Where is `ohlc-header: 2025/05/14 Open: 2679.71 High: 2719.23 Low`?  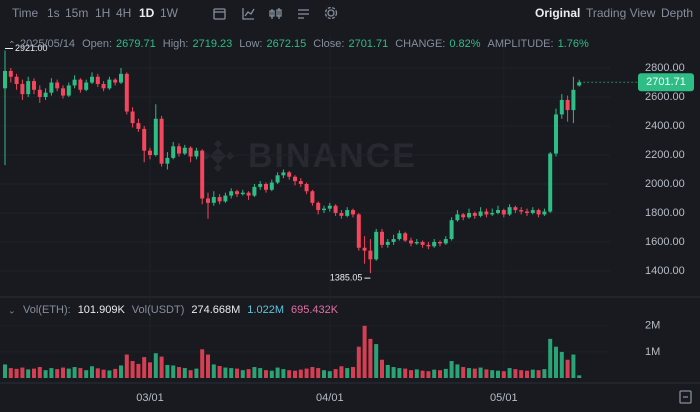 ohlc-header: 2025/05/14 Open: 2679.71 High: 2719.23 Low is located at coordinates (304, 44).